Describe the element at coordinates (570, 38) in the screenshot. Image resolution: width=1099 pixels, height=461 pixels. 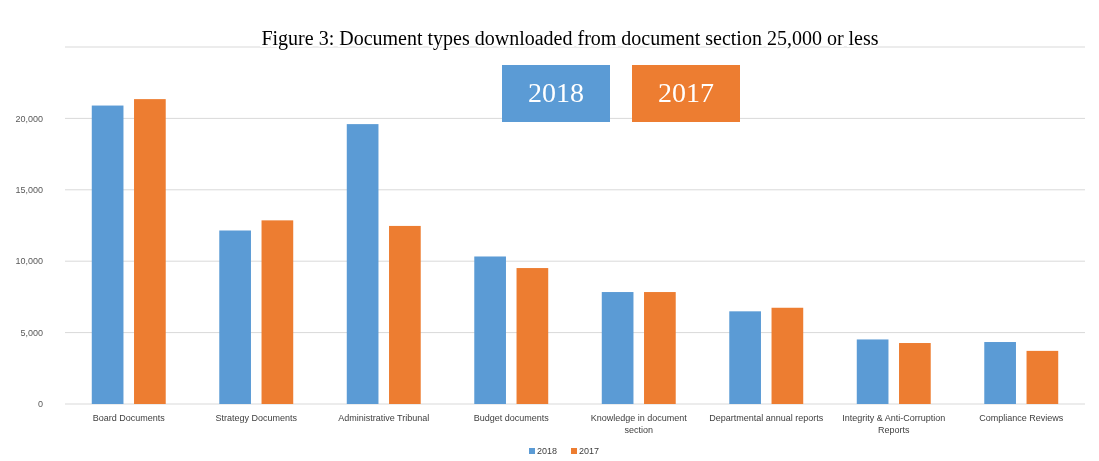
I see `chart-title: Figure 3: Document types downloaded from document section 25,000 or less` at that location.